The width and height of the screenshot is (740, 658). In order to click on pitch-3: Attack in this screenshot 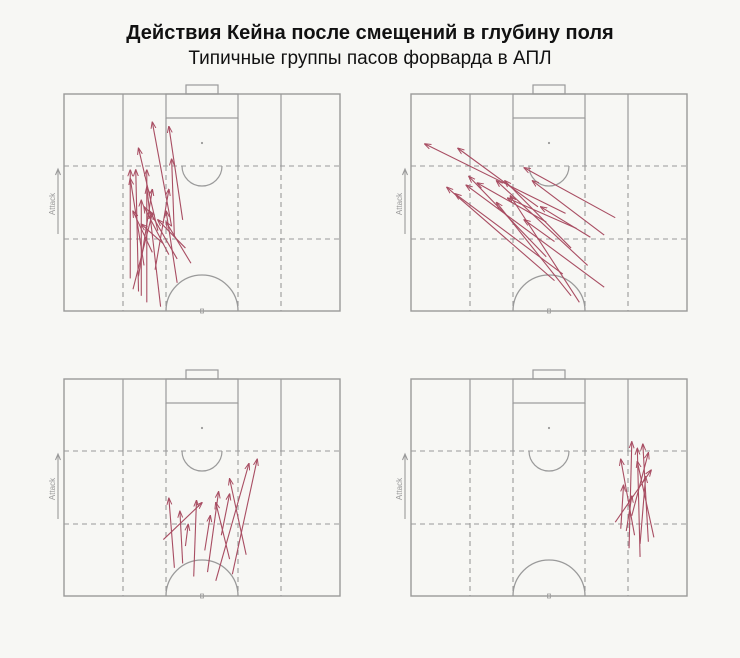, I will do `click(194, 484)`.